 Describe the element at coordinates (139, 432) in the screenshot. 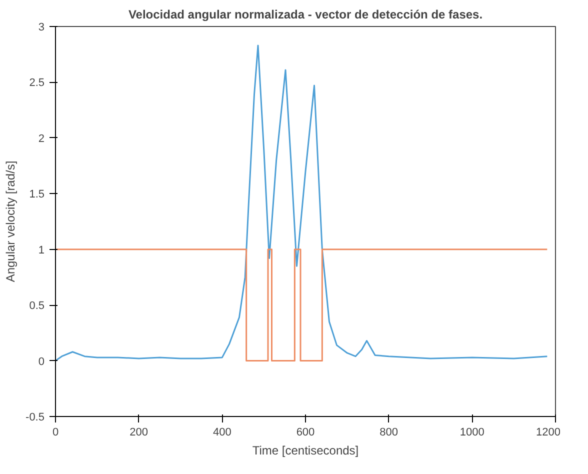

I see `x-tick-label: 200` at that location.